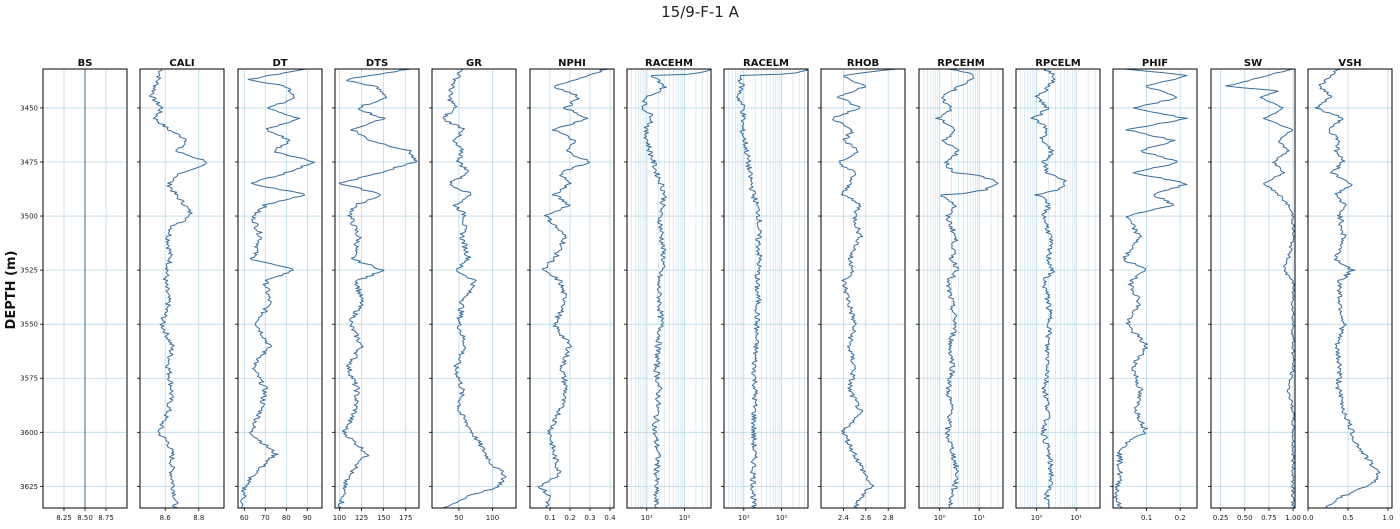 Image resolution: width=1400 pixels, height=529 pixels. What do you see at coordinates (405, 518) in the screenshot?
I see `x-tick-label: 175` at bounding box center [405, 518].